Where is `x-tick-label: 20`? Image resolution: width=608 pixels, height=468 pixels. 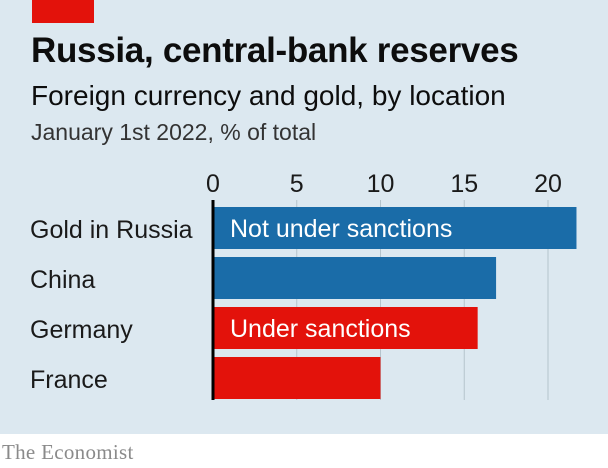 x-tick-label: 20 is located at coordinates (548, 184).